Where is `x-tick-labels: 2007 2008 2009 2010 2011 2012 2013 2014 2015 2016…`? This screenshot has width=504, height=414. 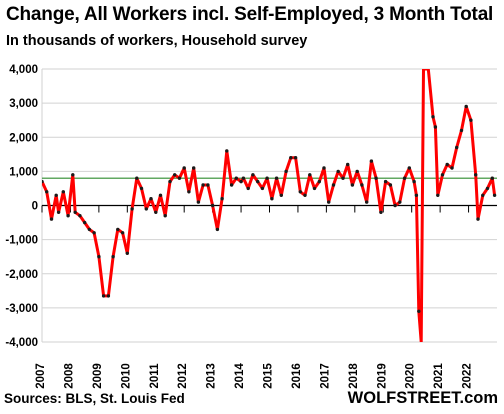 x-tick-labels: 2007 2008 2009 2010 2011 2012 2013 2014 2015 2016… is located at coordinates (254, 376).